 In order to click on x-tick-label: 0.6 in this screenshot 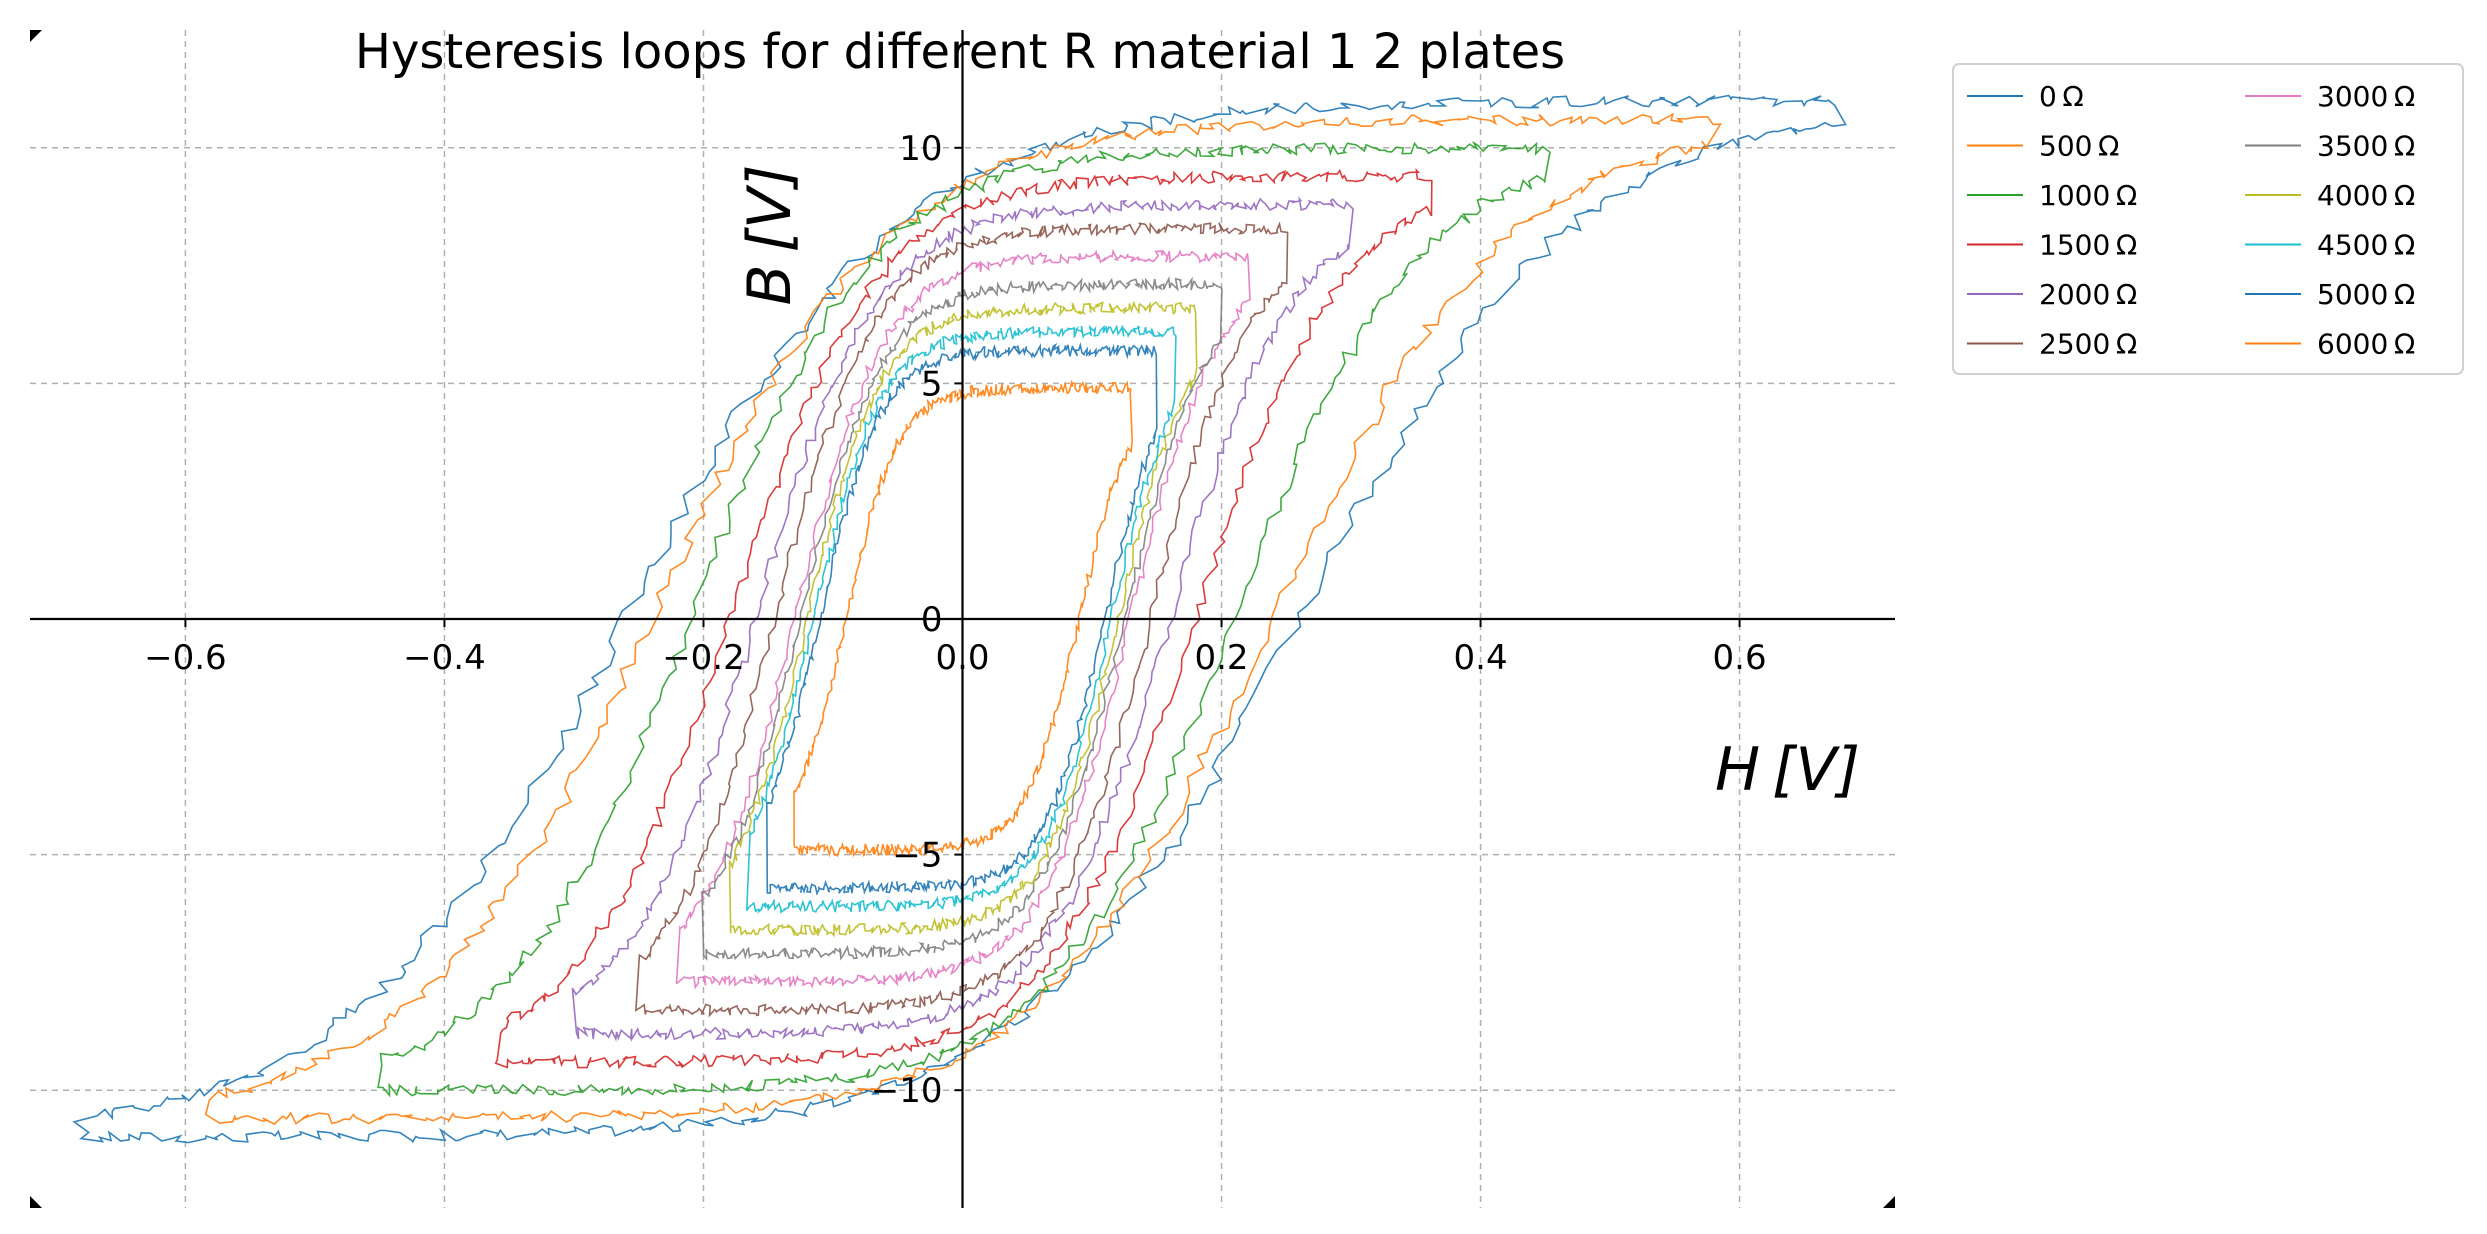, I will do `click(1740, 658)`.